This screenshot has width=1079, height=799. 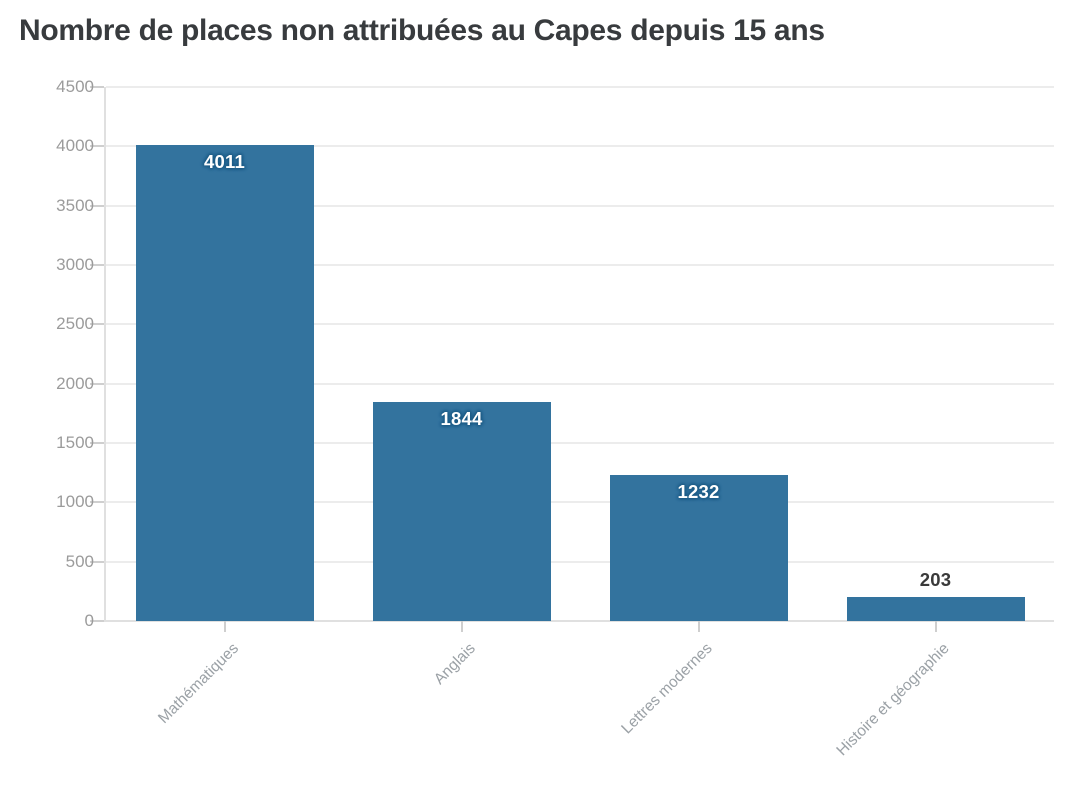 I want to click on bar-value-label-histoire-et-geographie: 203, so click(x=935, y=579).